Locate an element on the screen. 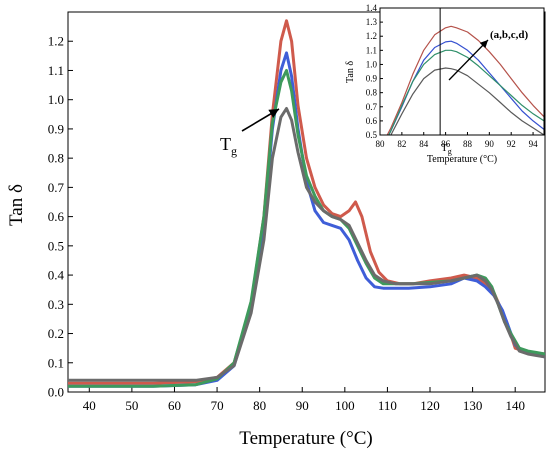 The width and height of the screenshot is (550, 456). inset-series-arrow is located at coordinates (468, 60).